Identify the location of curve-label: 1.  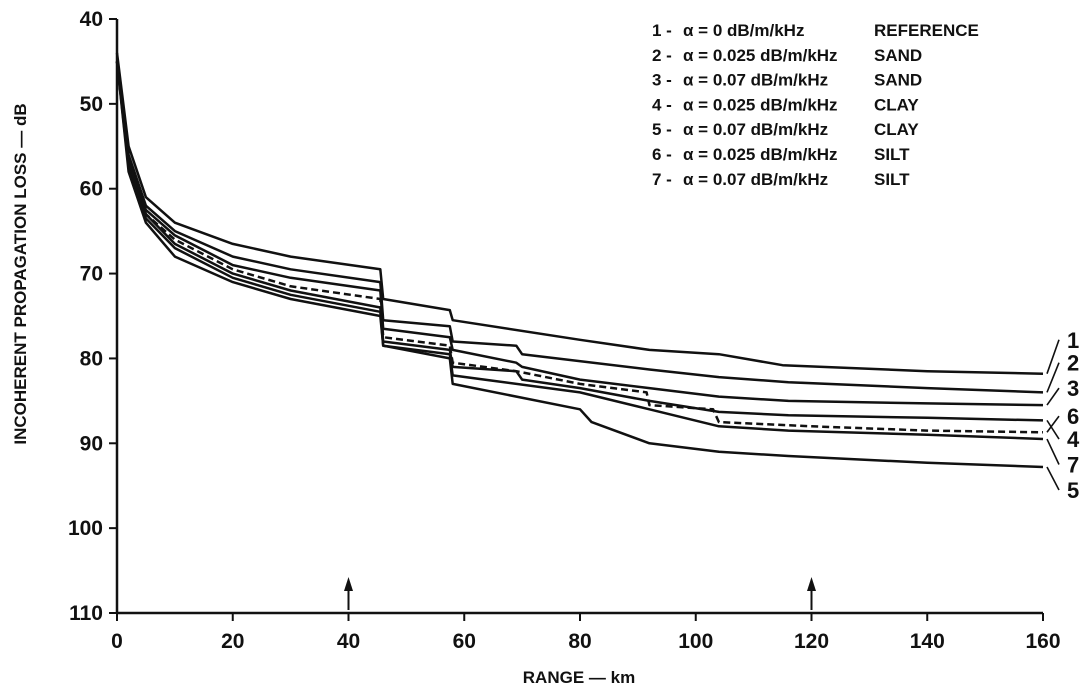
(1073, 340).